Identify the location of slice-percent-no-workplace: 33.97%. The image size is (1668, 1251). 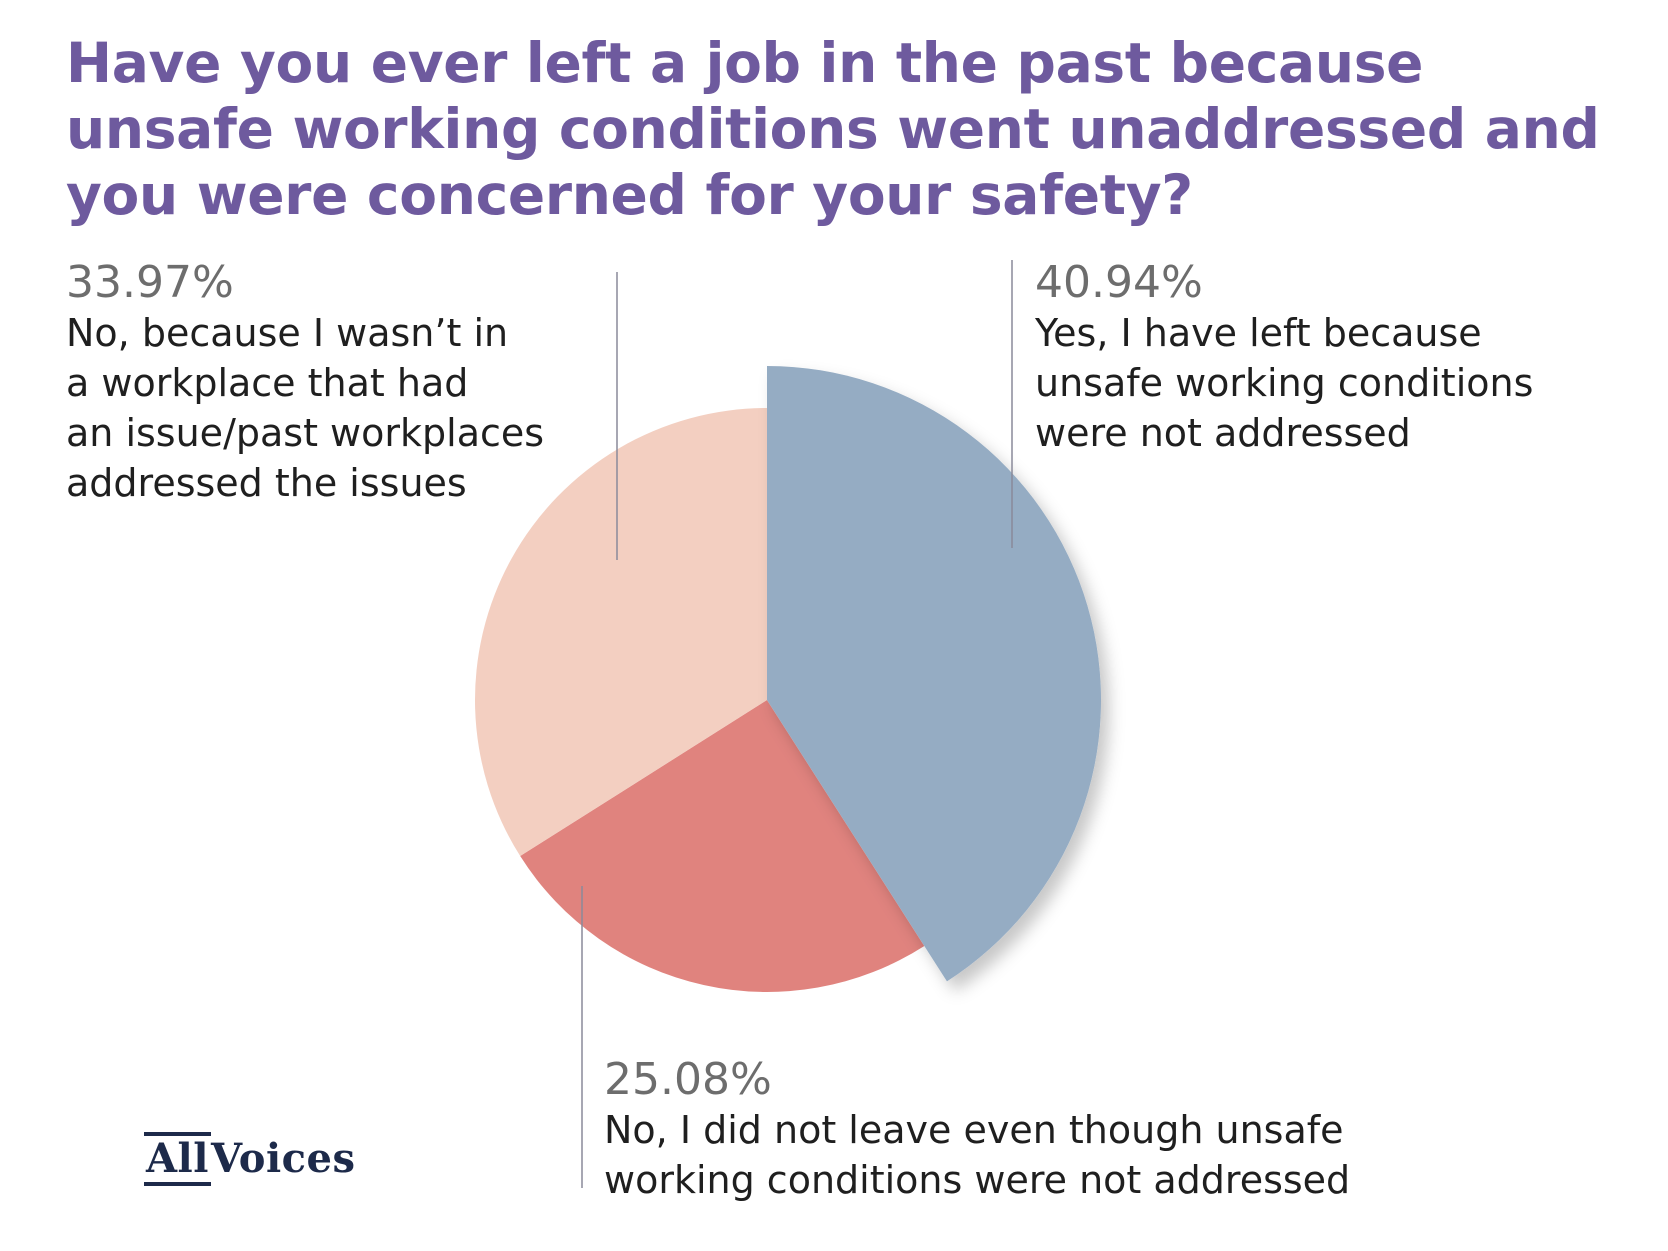
(150, 282).